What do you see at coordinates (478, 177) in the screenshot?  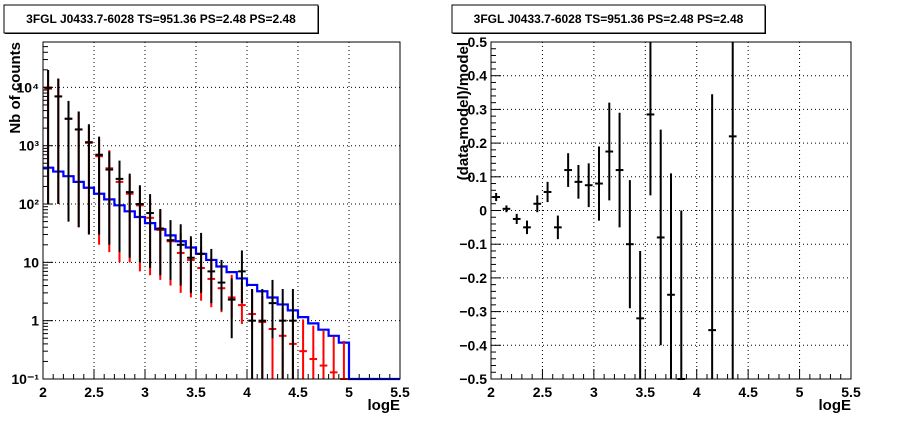 I see `y-tick-label: 0.1` at bounding box center [478, 177].